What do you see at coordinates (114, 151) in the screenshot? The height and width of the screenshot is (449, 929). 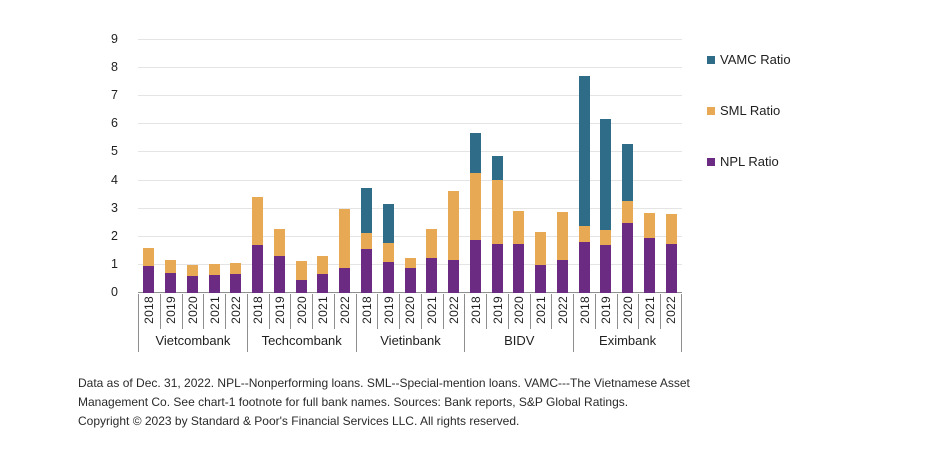 I see `y-axis-tick-label: 5` at bounding box center [114, 151].